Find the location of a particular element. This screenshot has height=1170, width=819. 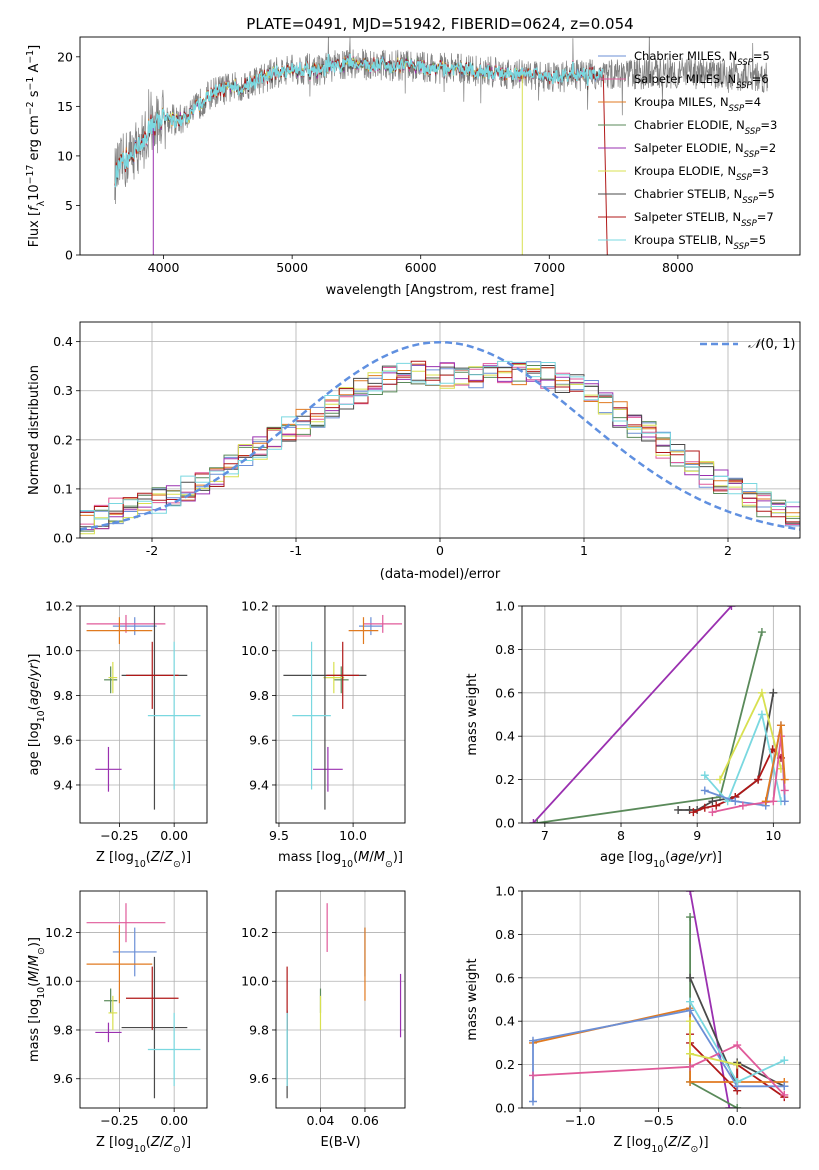

weight-vs-age-x-label: age [log10(age/yr)] is located at coordinates (661, 860).